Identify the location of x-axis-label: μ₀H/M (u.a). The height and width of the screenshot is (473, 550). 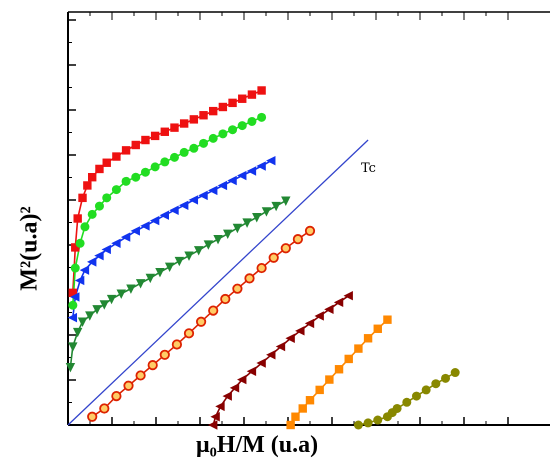
(257, 445).